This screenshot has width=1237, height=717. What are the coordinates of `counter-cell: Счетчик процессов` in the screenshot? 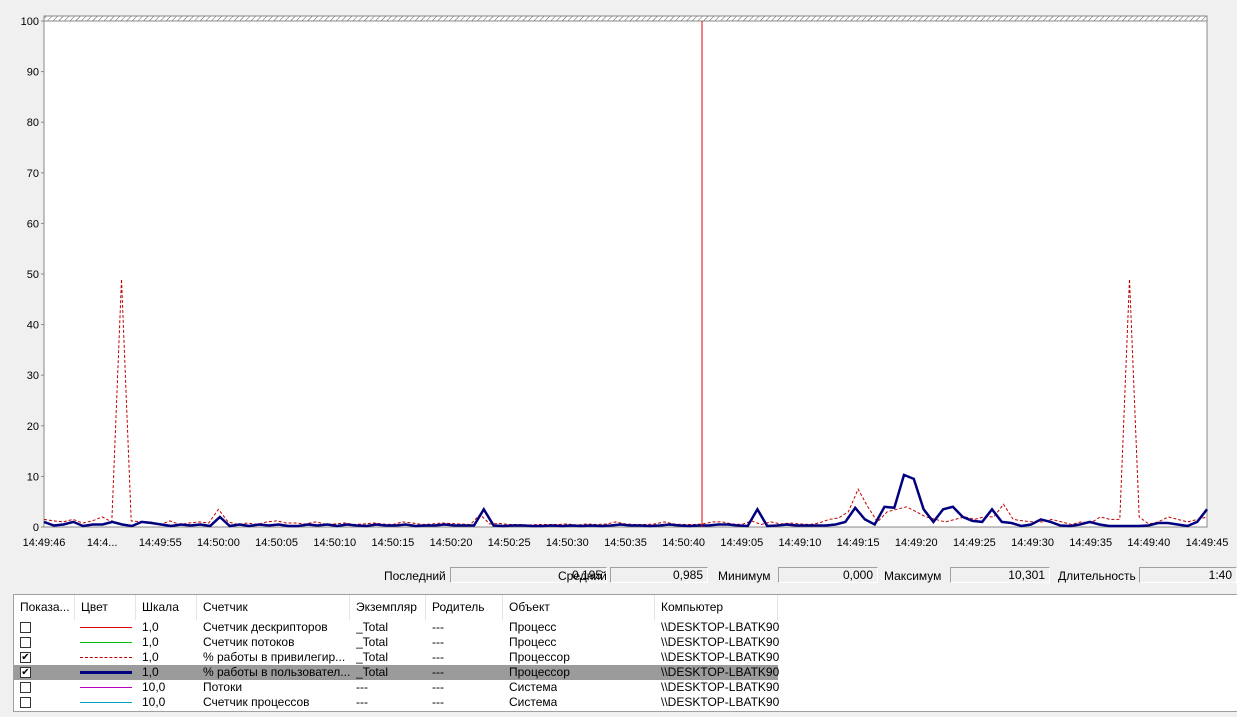 It's located at (256, 702).